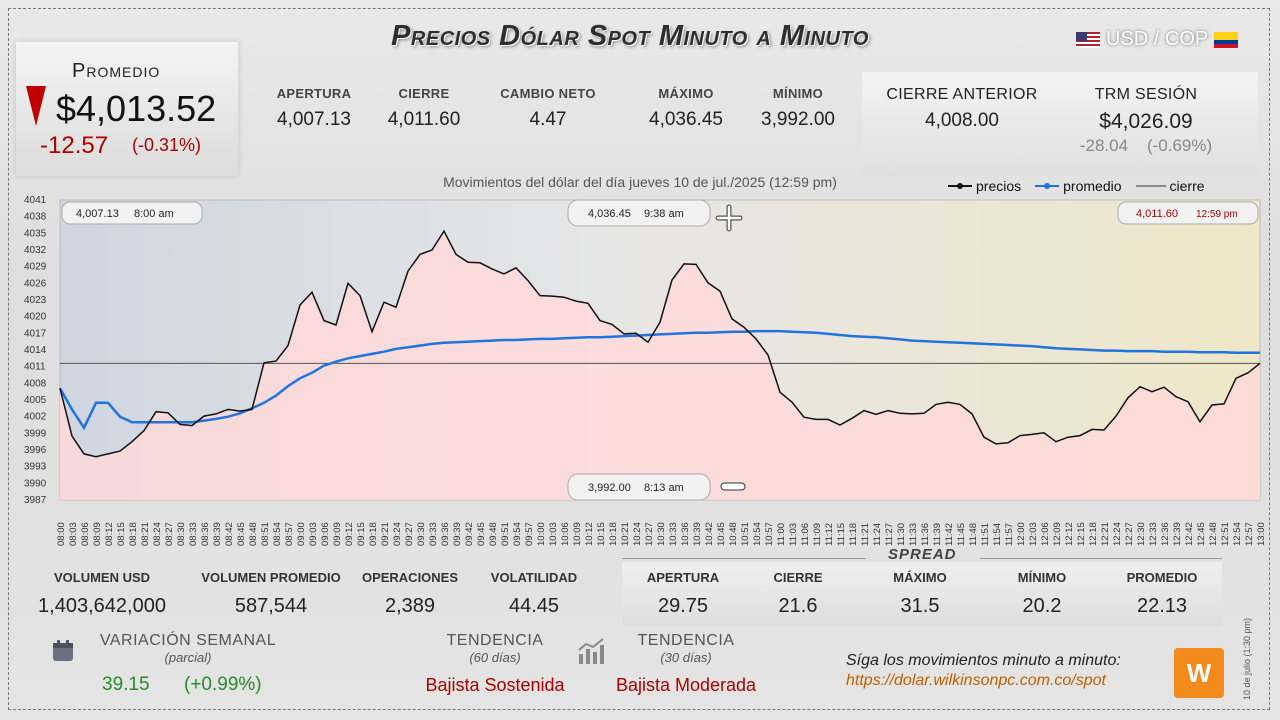 The image size is (1280, 720). I want to click on trend60-value: Bajista Sostenida, so click(495, 685).